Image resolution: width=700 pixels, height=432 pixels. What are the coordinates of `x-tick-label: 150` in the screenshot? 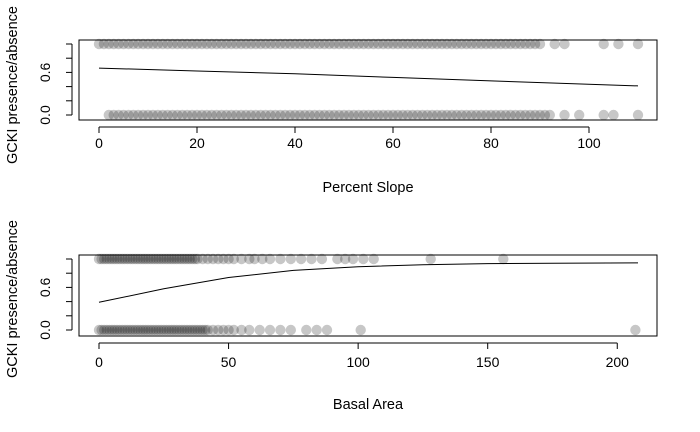 It's located at (488, 362).